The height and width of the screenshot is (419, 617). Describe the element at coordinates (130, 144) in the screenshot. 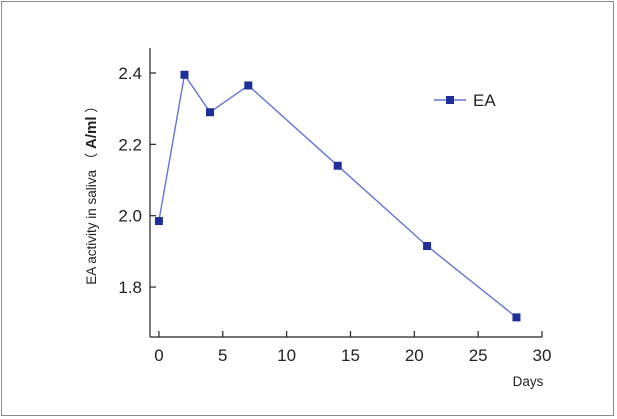

I see `y-tick-label: 2.2` at that location.